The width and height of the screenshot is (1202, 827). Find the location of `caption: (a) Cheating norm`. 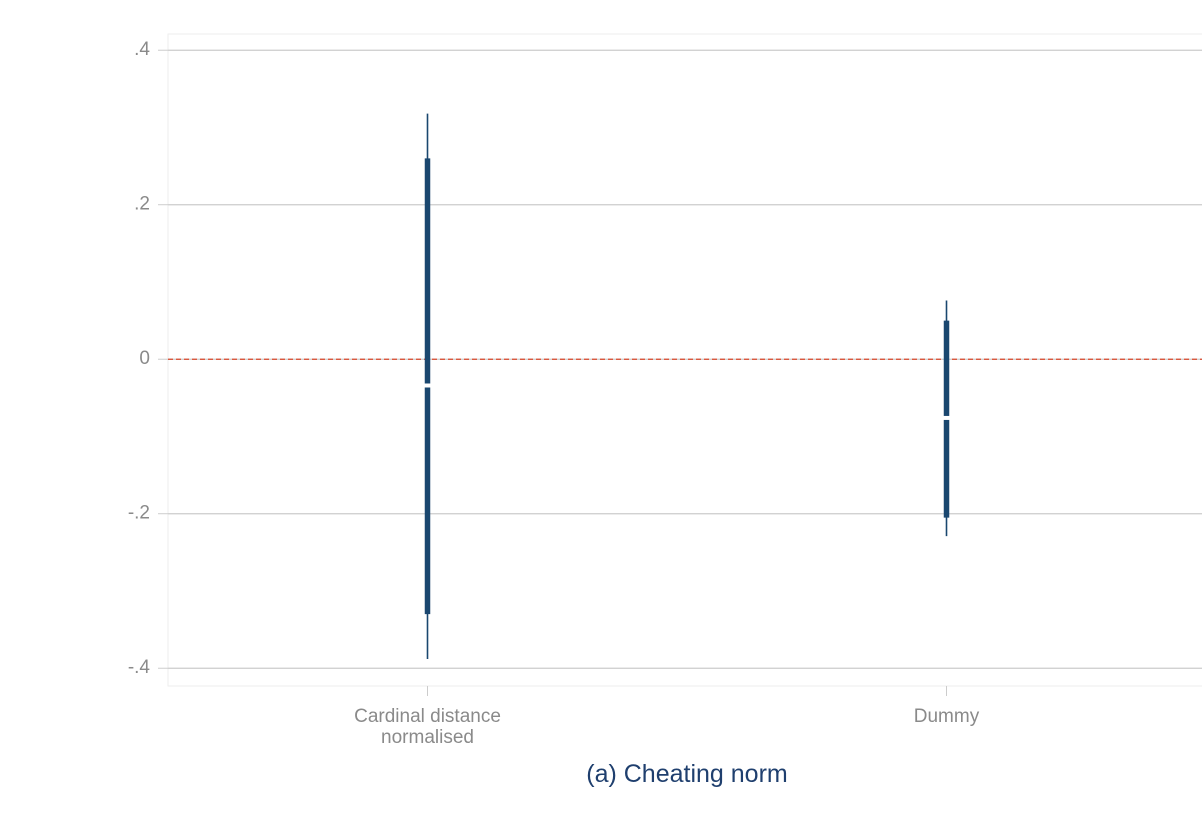

caption: (a) Cheating norm is located at coordinates (687, 774).